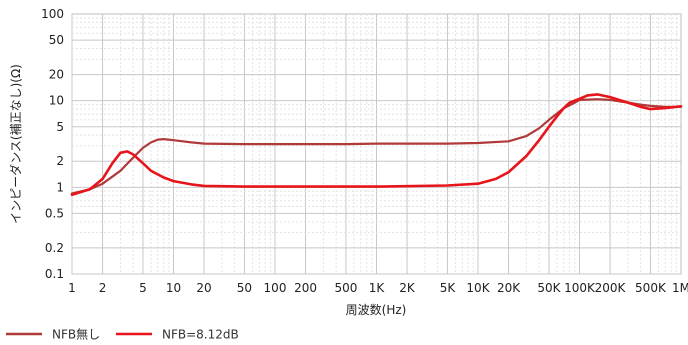  I want to click on x-axis-label: 周波数(Hz), so click(376, 309).